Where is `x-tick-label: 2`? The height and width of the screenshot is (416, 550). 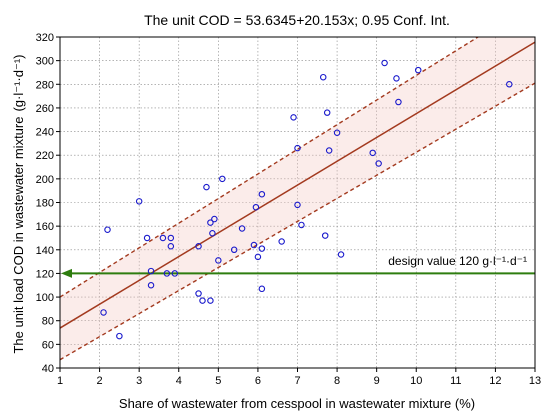 x-tick-label: 2 is located at coordinates (100, 381).